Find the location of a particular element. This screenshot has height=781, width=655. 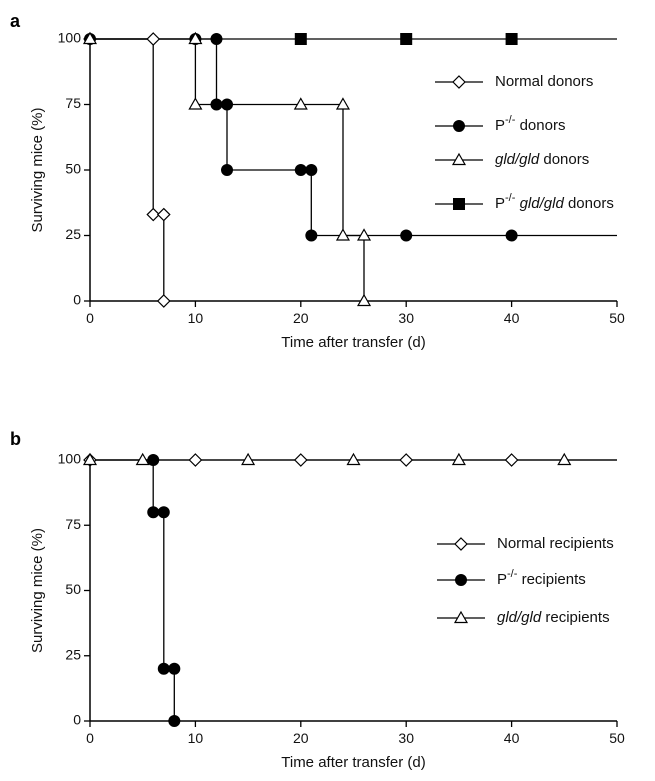

legend-entry: gld/gld donors is located at coordinates (512, 159).